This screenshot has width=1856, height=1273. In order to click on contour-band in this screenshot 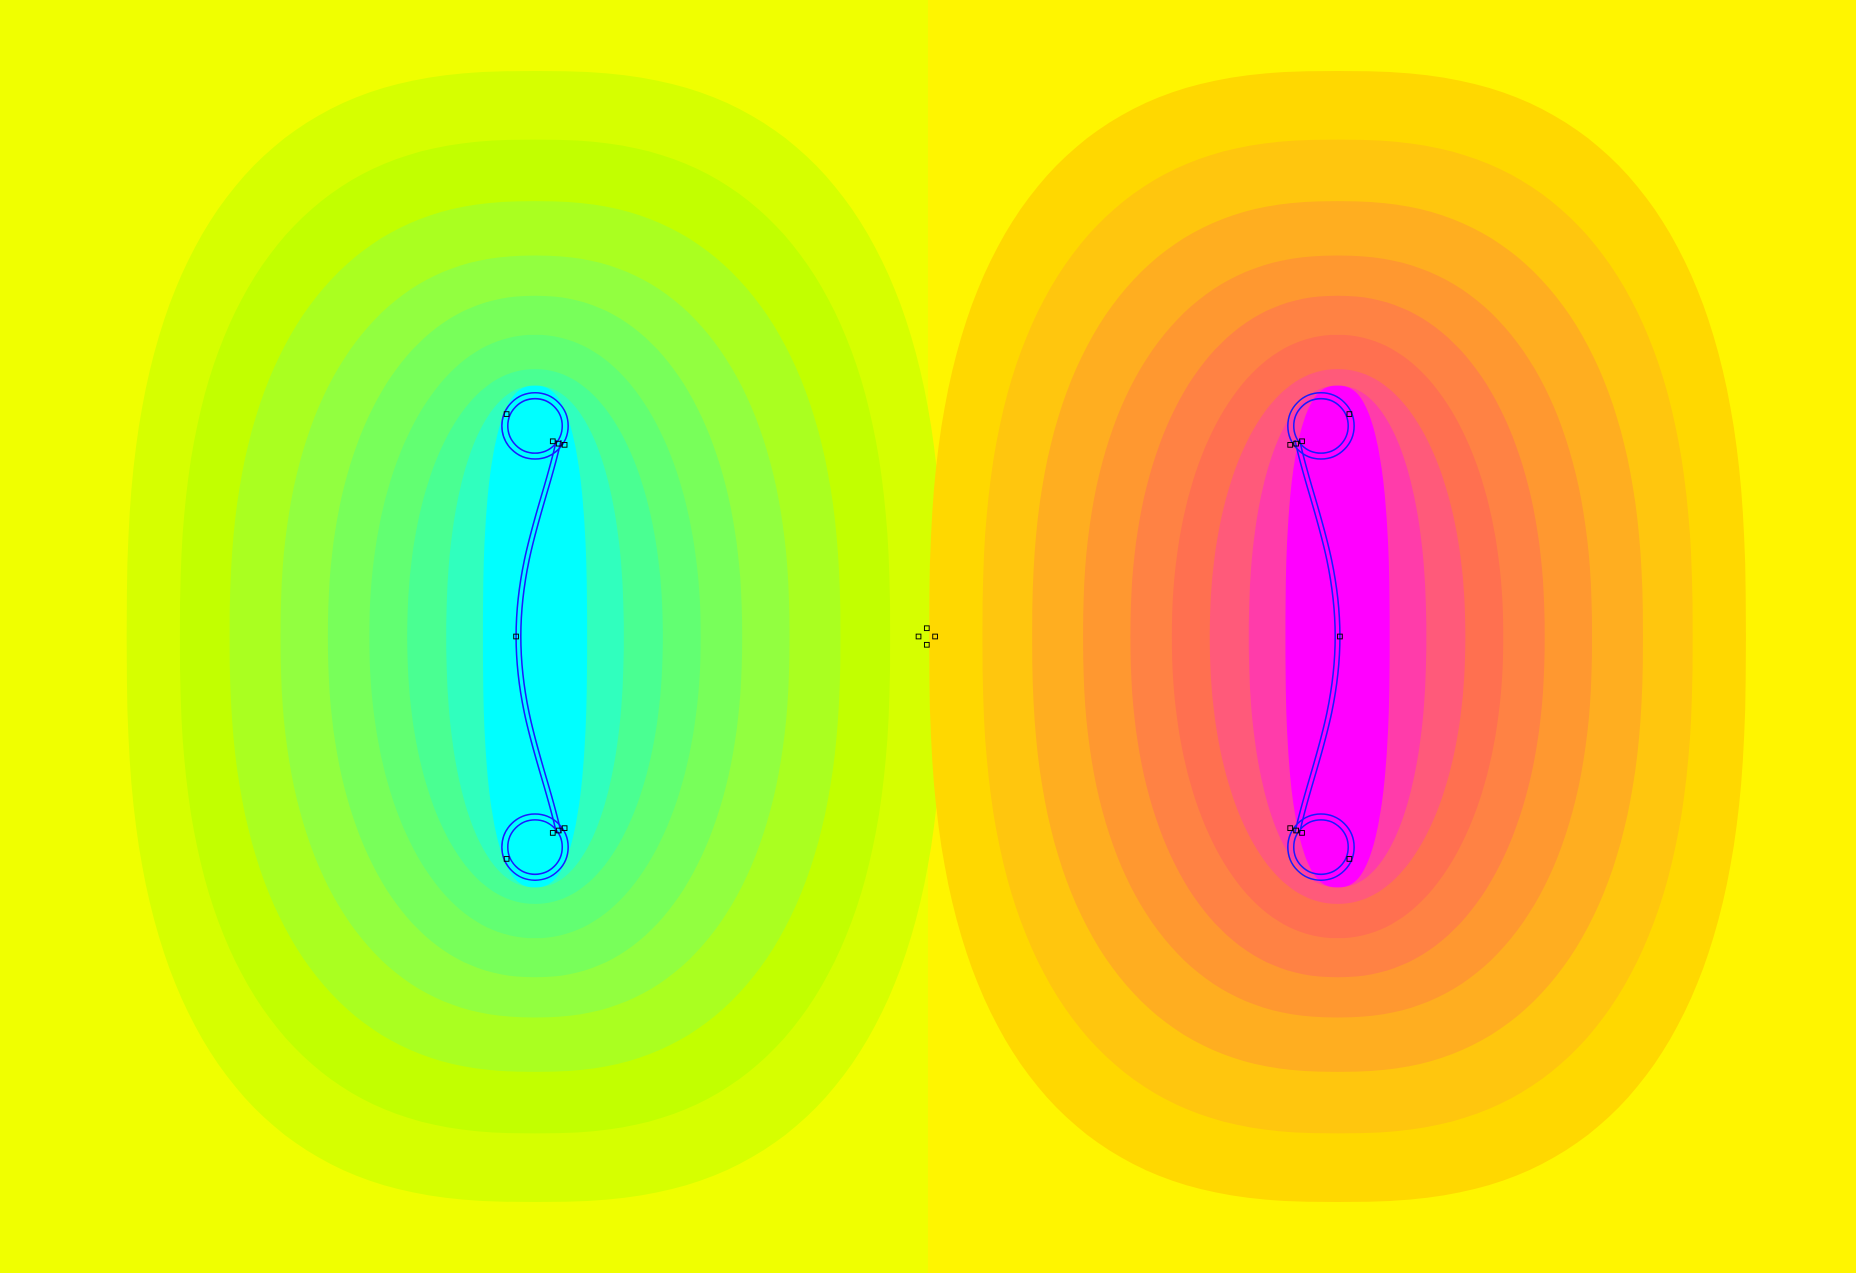, I will do `click(535, 636)`.